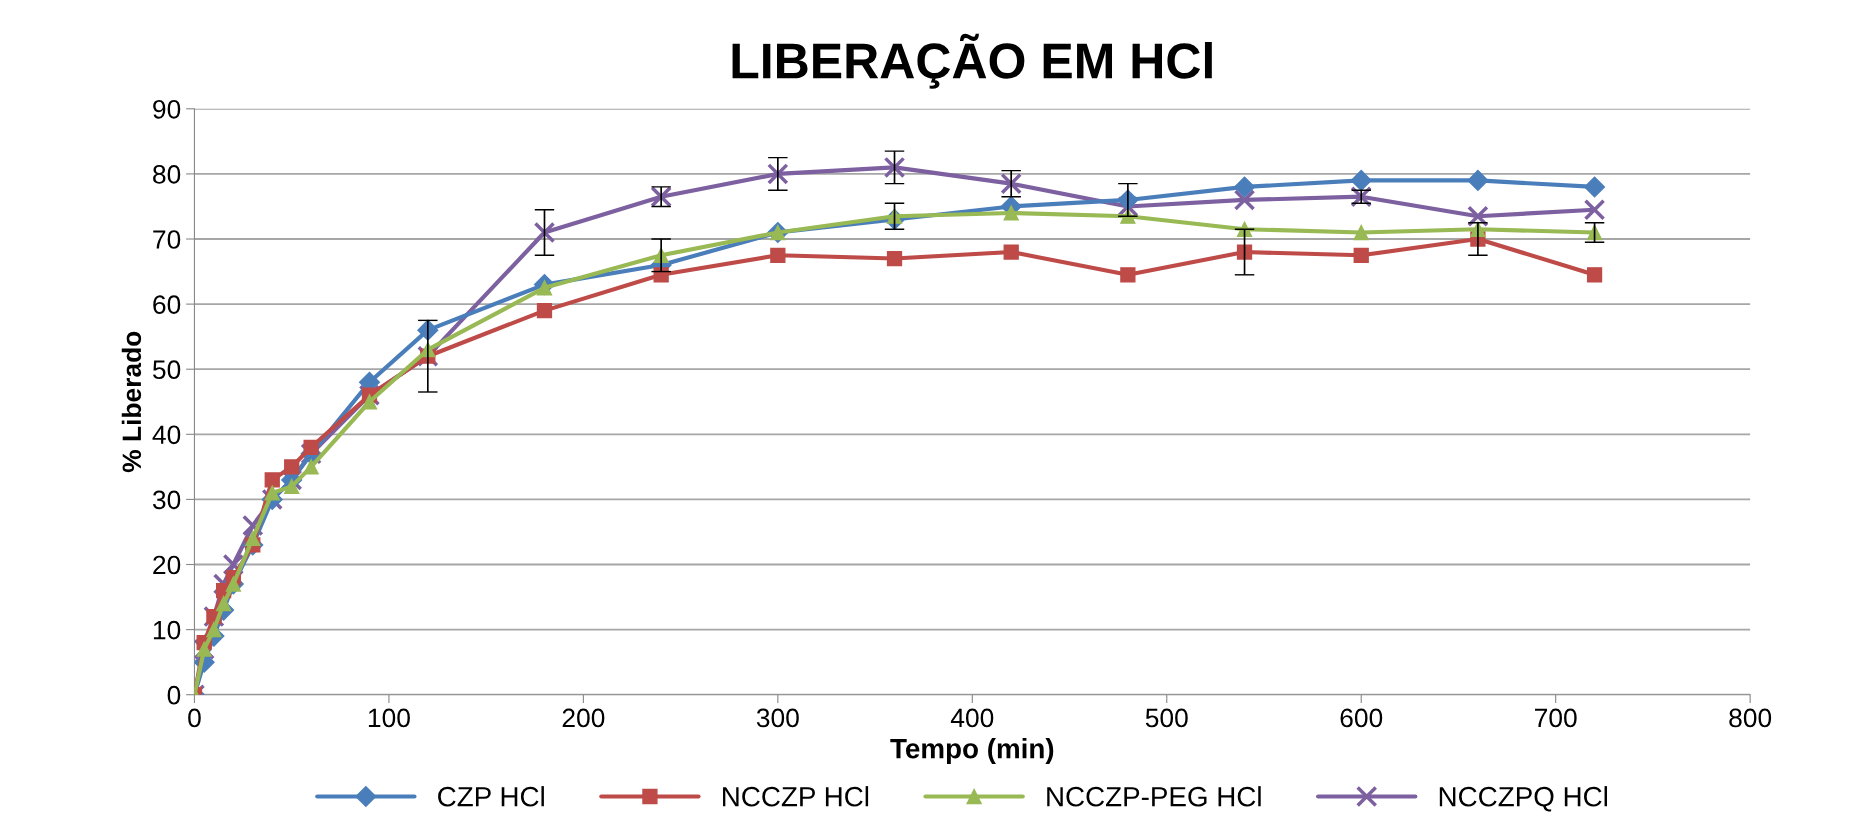 Image resolution: width=1852 pixels, height=837 pixels. I want to click on legend-label: NCCZP HCl, so click(796, 796).